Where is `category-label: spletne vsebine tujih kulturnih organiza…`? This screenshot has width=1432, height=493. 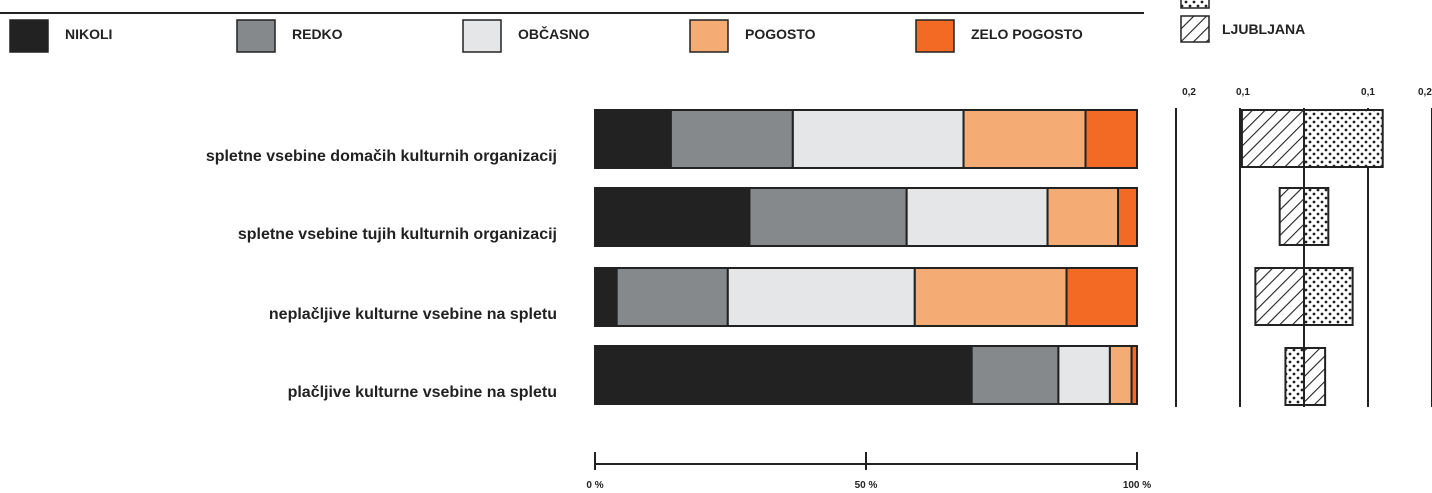 category-label: spletne vsebine tujih kulturnih organiza… is located at coordinates (397, 234).